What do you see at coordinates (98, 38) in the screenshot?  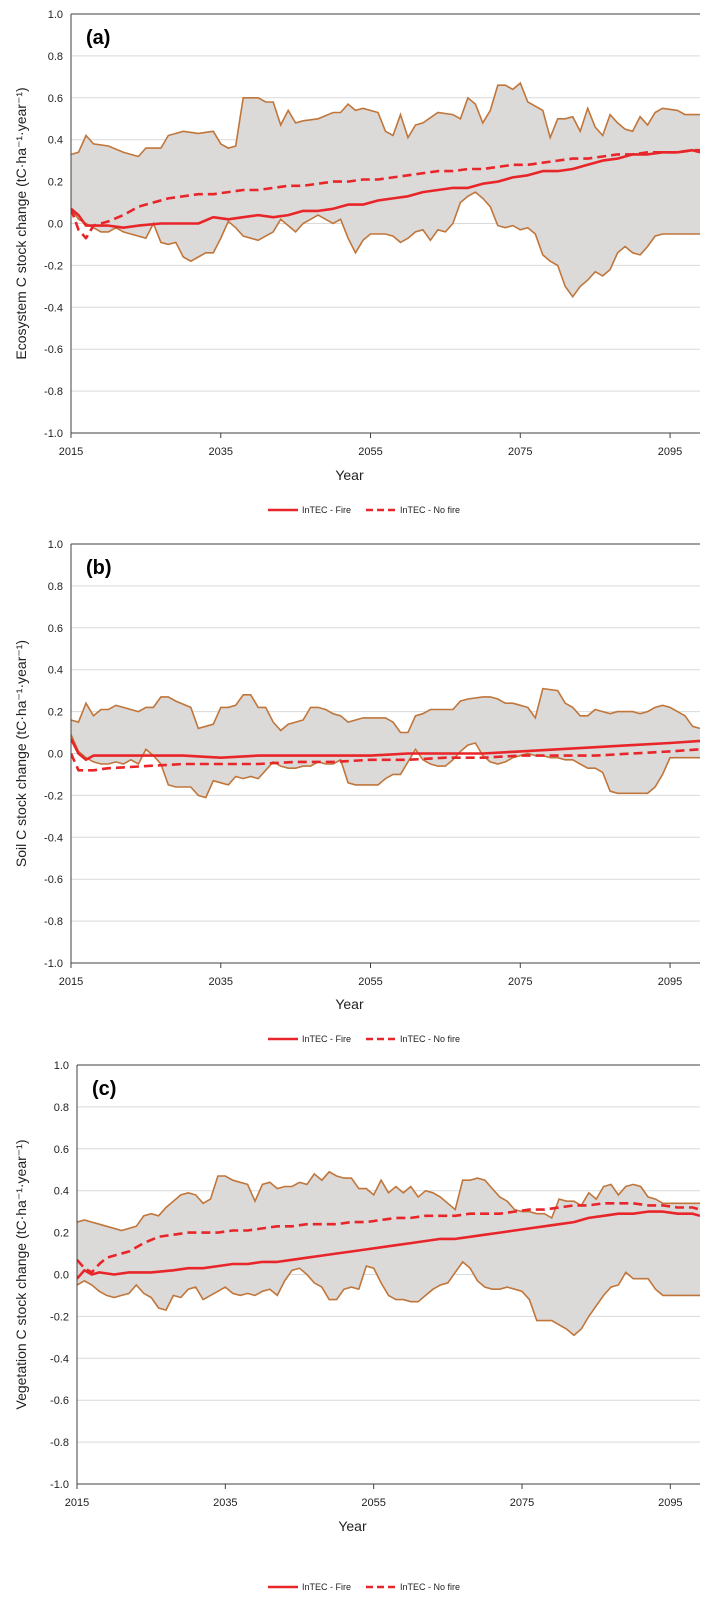 I see `panel-label: (a)` at bounding box center [98, 38].